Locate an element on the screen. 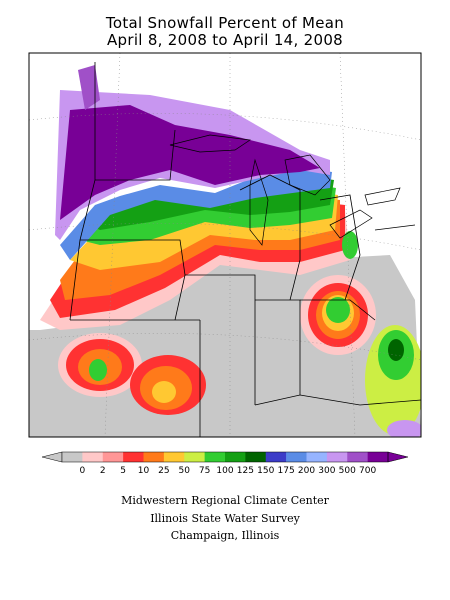 The height and width of the screenshot is (600, 450). legend-tick-label: 5 is located at coordinates (123, 471).